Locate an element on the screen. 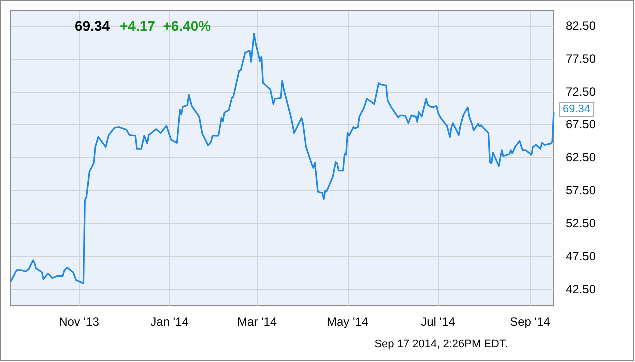  y-tick-label: 77.50 is located at coordinates (581, 59).